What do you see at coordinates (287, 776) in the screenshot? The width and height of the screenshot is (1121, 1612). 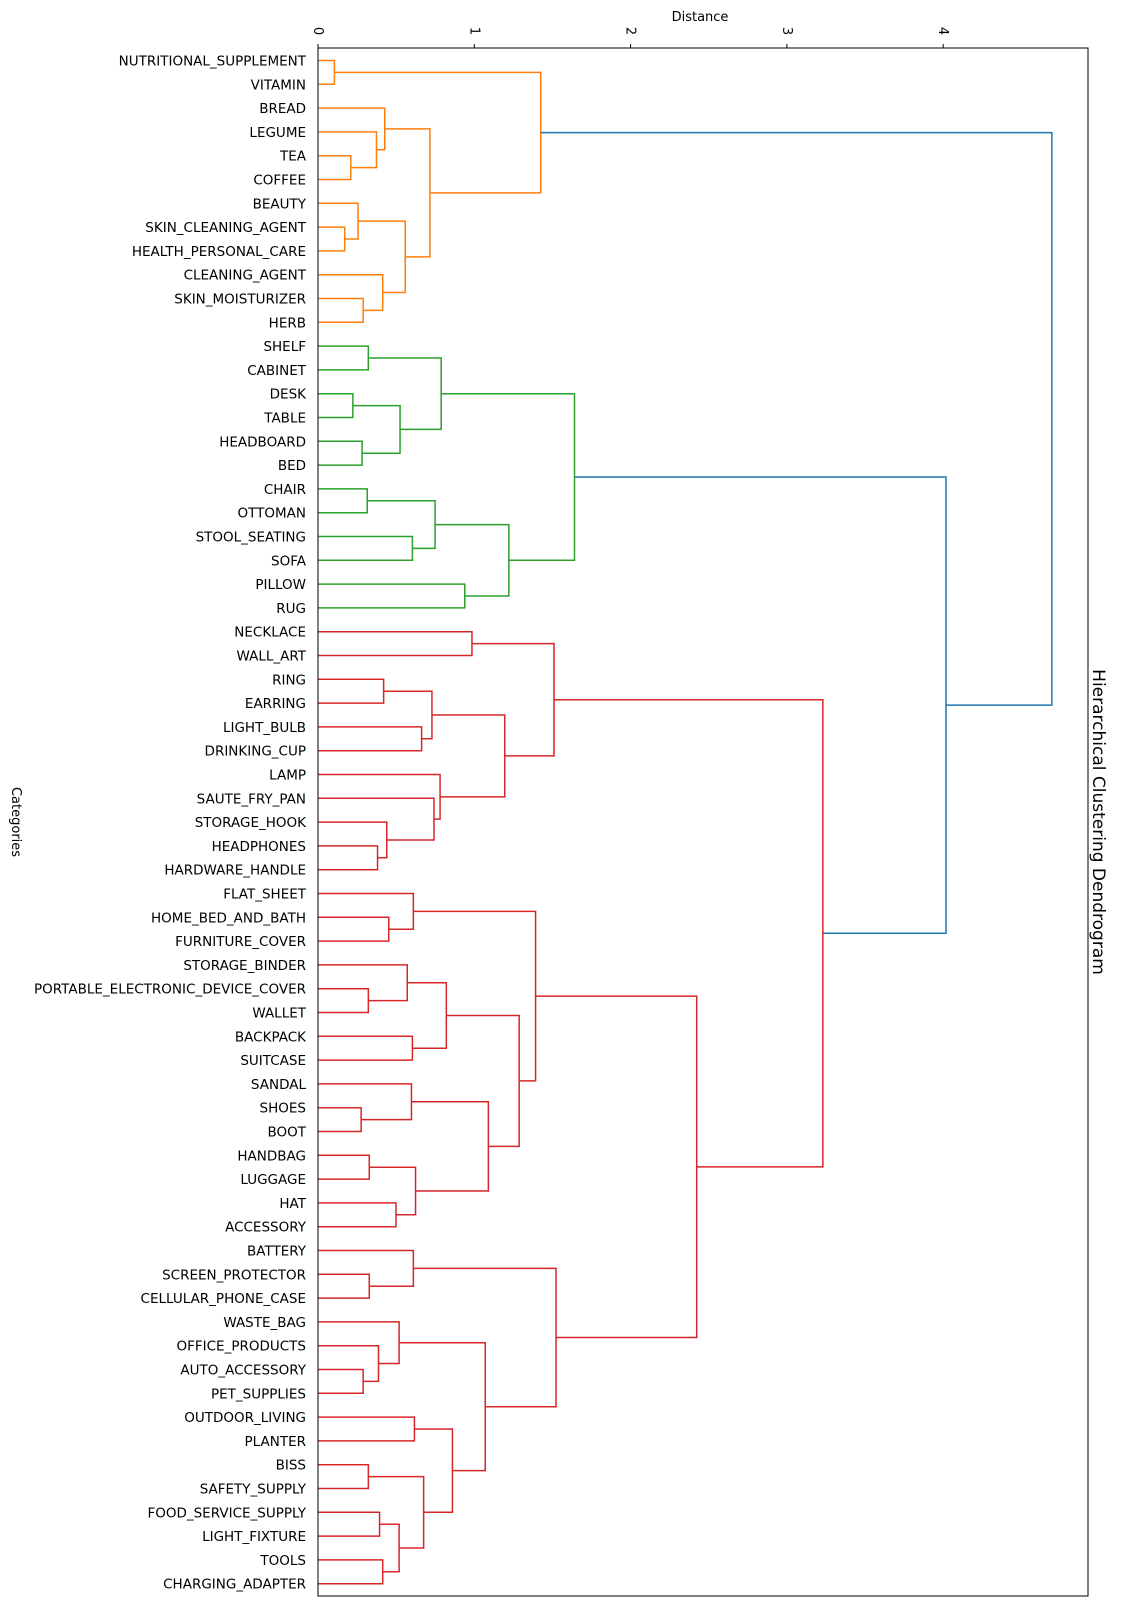 I see `leaf-label: LAMP` at bounding box center [287, 776].